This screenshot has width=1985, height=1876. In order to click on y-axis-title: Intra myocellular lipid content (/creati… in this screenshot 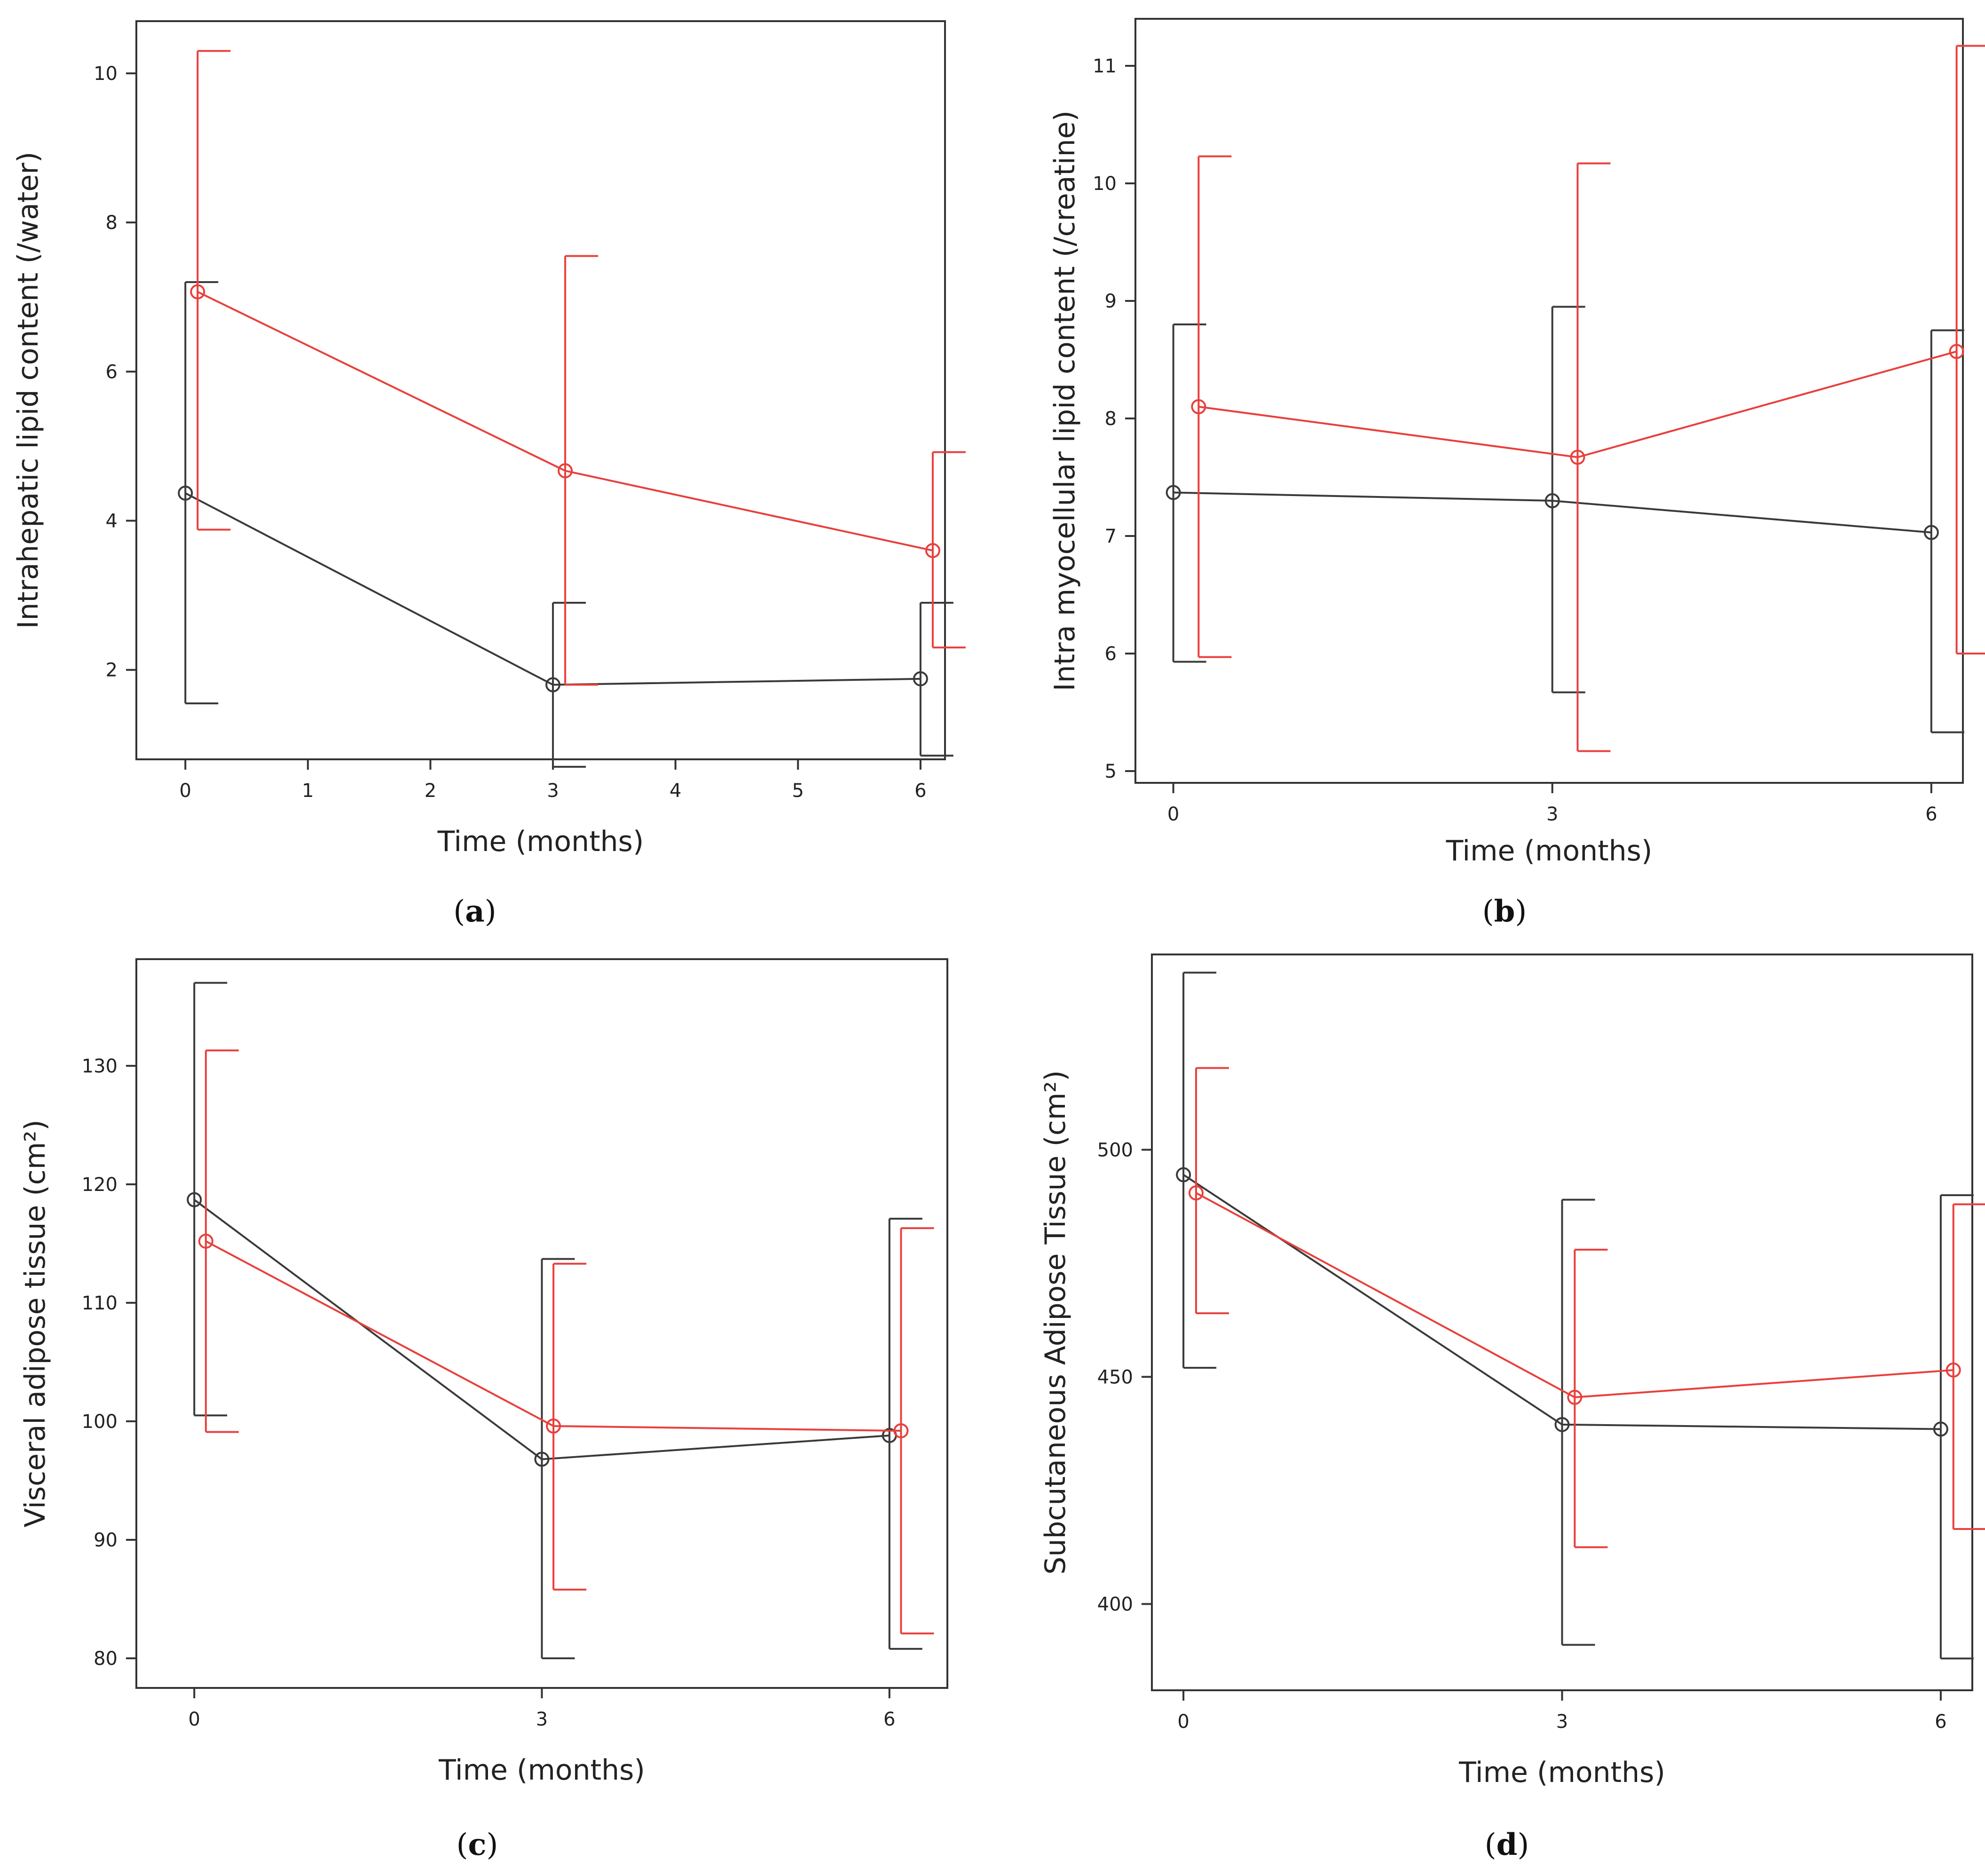, I will do `click(1064, 400)`.